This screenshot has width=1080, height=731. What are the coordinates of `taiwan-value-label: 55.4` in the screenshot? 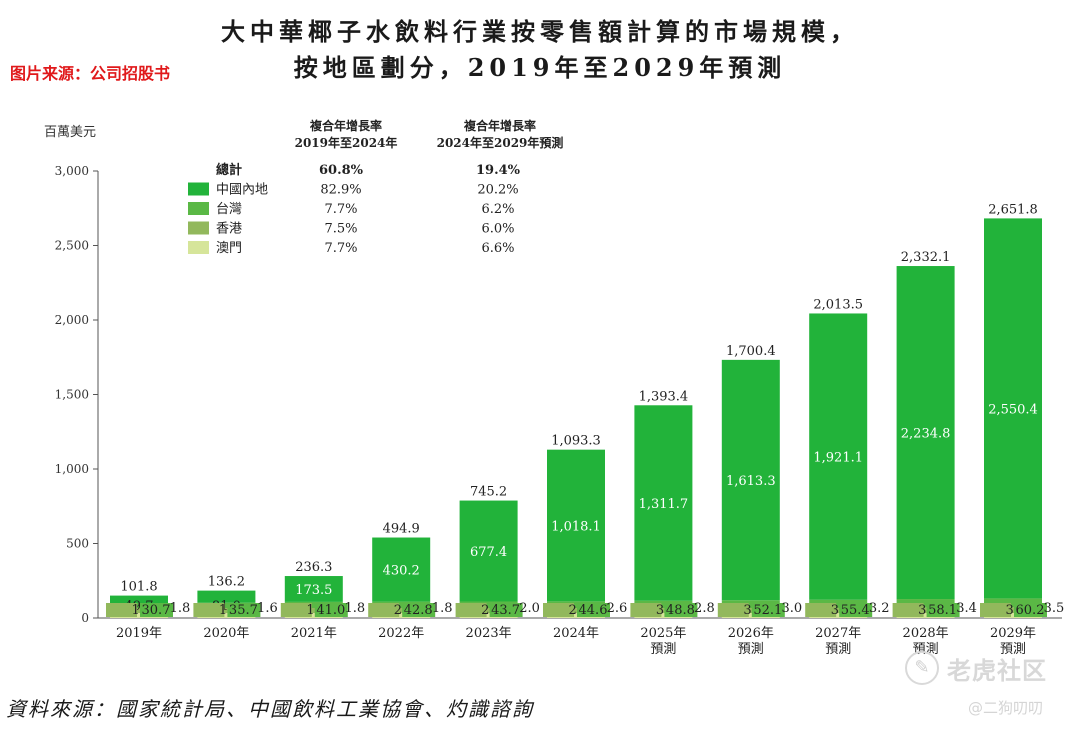 It's located at (855, 610).